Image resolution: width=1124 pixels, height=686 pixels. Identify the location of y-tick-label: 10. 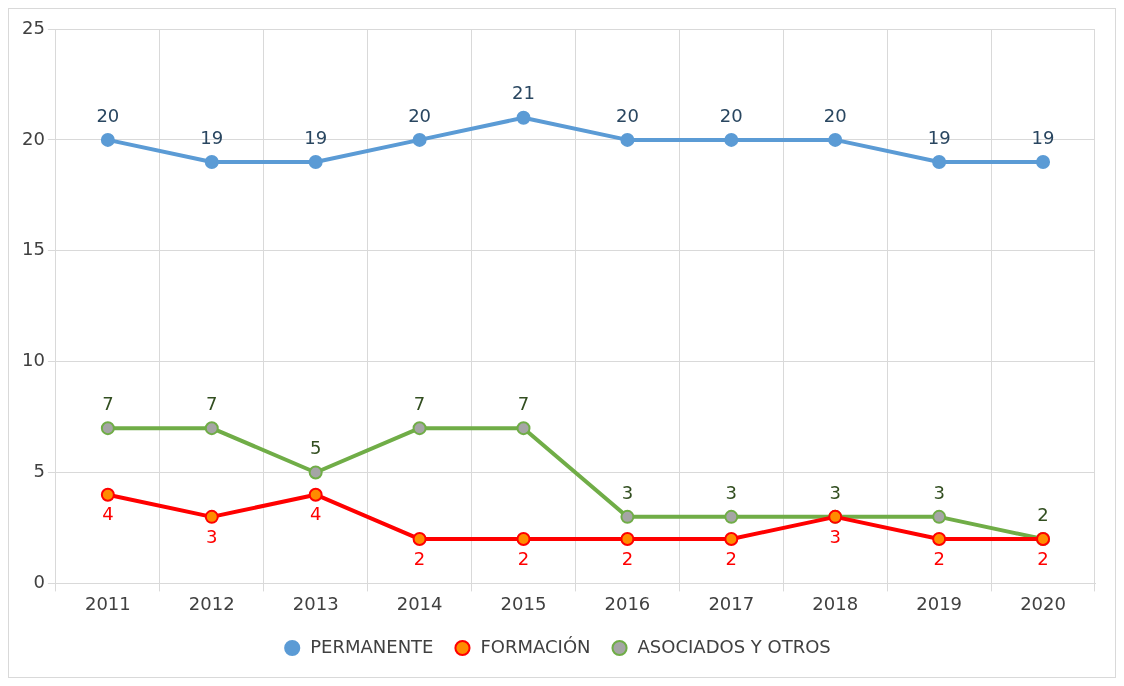
(33, 360).